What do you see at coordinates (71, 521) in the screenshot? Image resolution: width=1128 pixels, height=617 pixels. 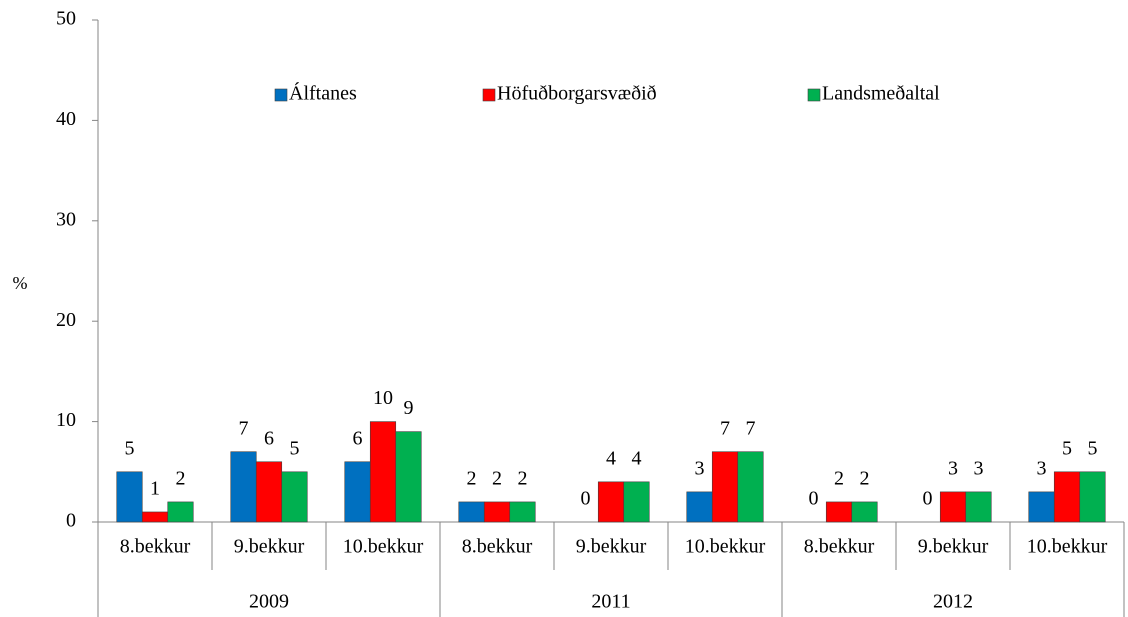 I see `y-tick-label: 0` at bounding box center [71, 521].